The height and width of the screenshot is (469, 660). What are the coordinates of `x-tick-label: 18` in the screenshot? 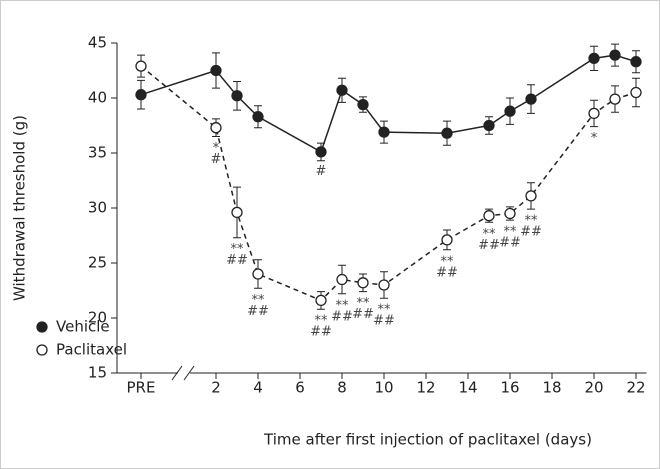 It's located at (551, 388).